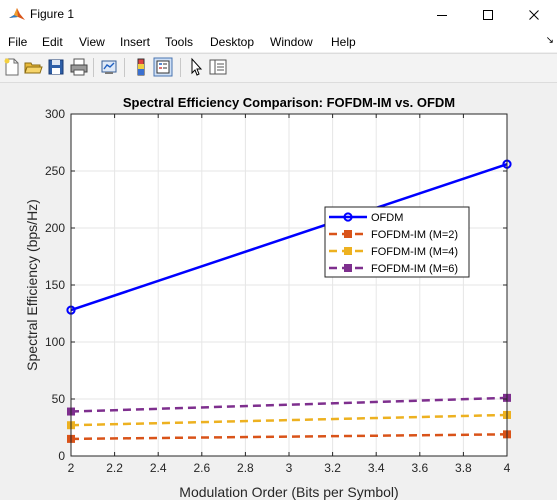 The image size is (557, 500). I want to click on new-figure-icon, so click(12, 67).